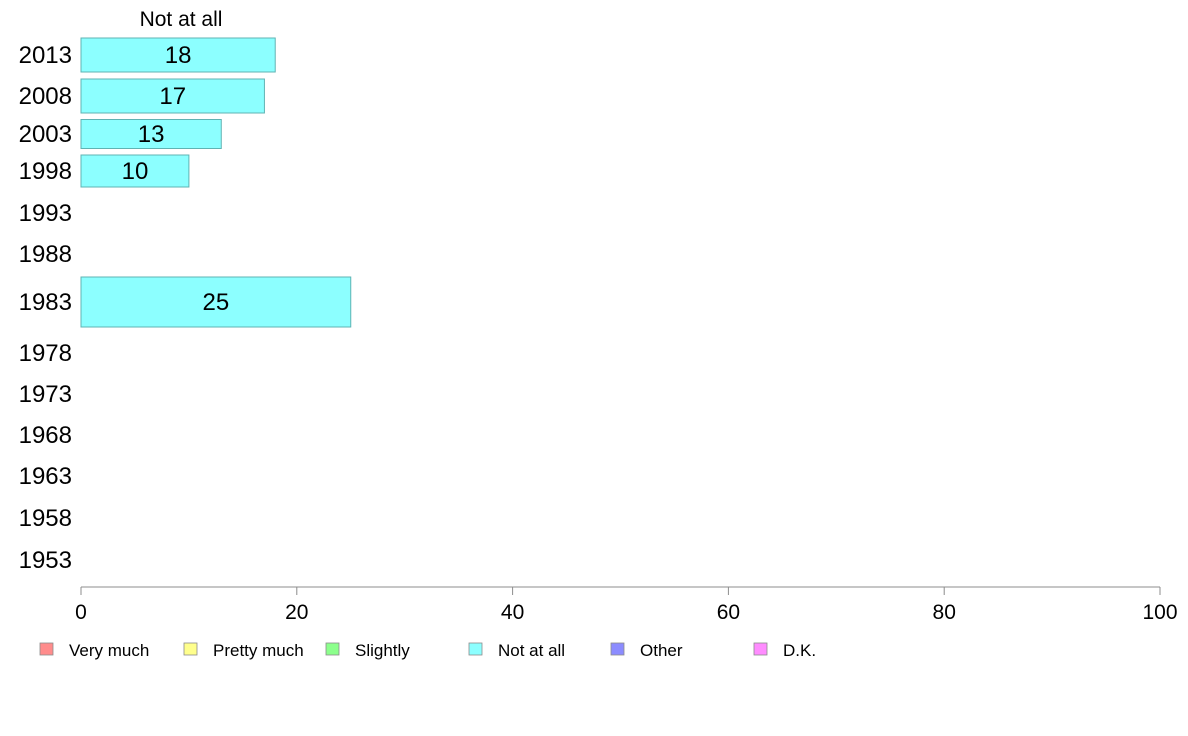 This screenshot has height=736, width=1188. I want to click on y-tick-label: 2013, so click(45, 55).